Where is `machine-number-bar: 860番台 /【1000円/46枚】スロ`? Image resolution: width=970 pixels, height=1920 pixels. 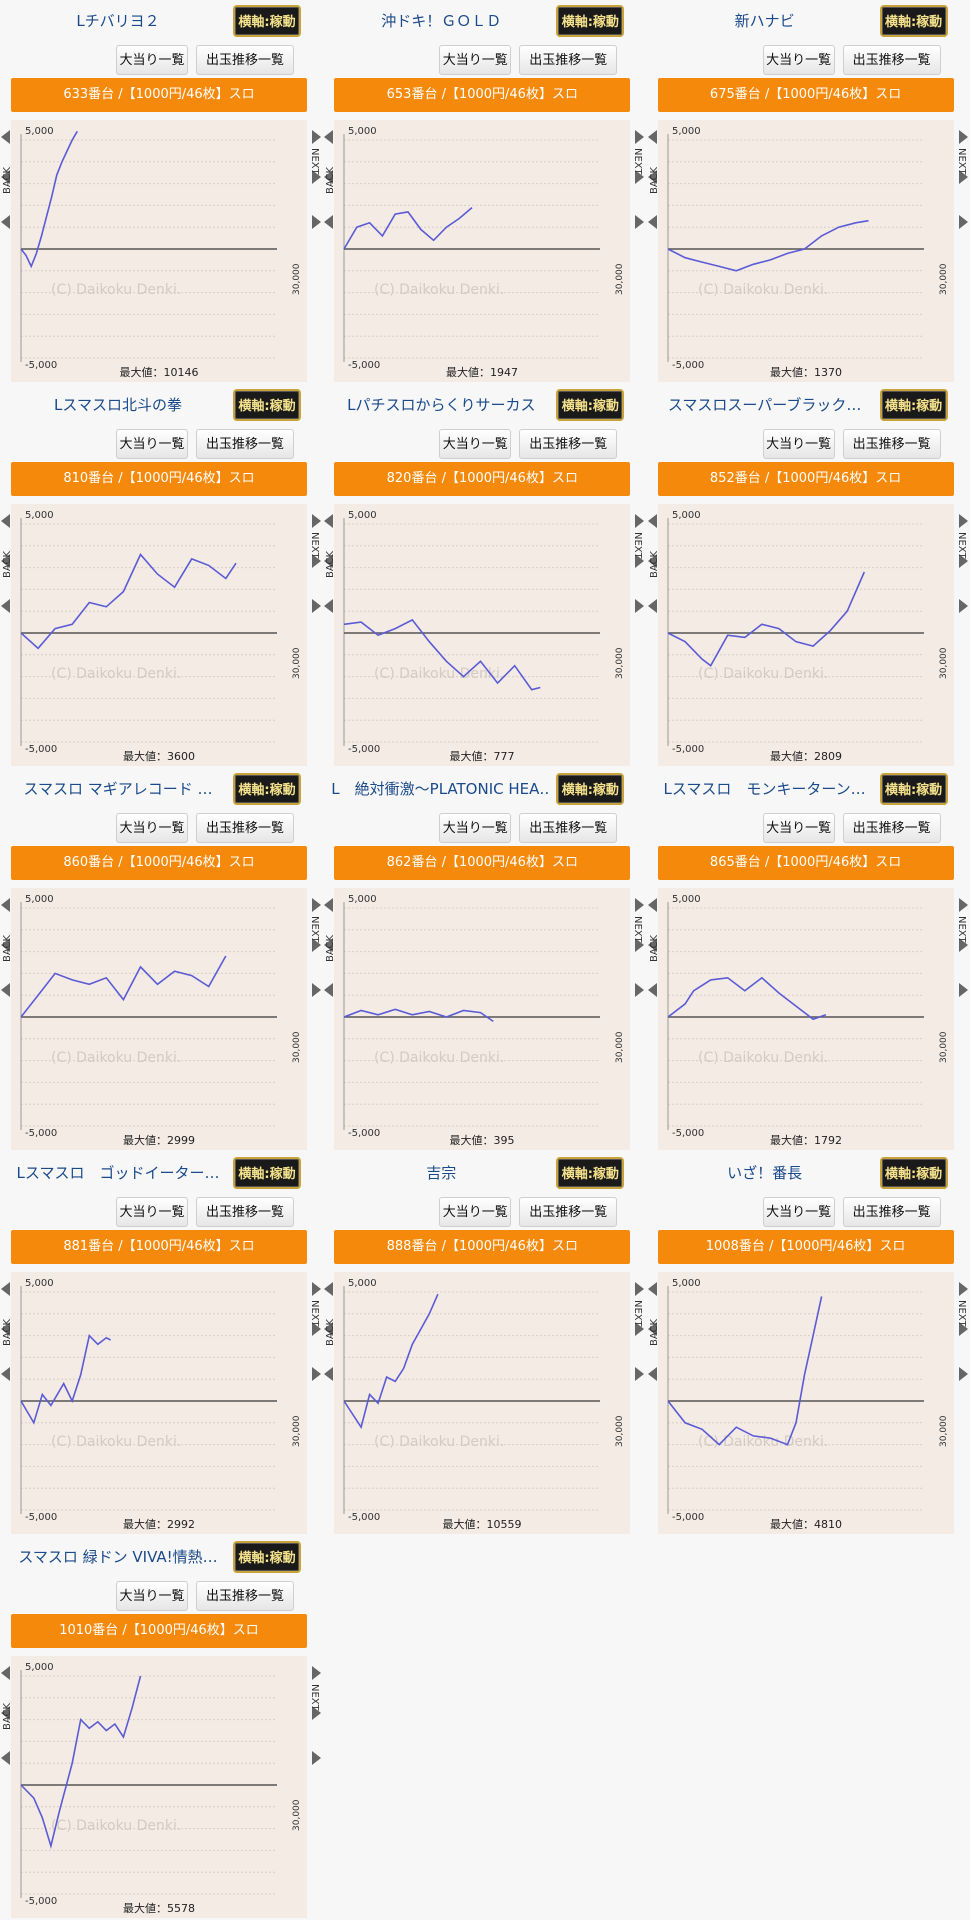 machine-number-bar: 860番台 /【1000円/46枚】スロ is located at coordinates (159, 863).